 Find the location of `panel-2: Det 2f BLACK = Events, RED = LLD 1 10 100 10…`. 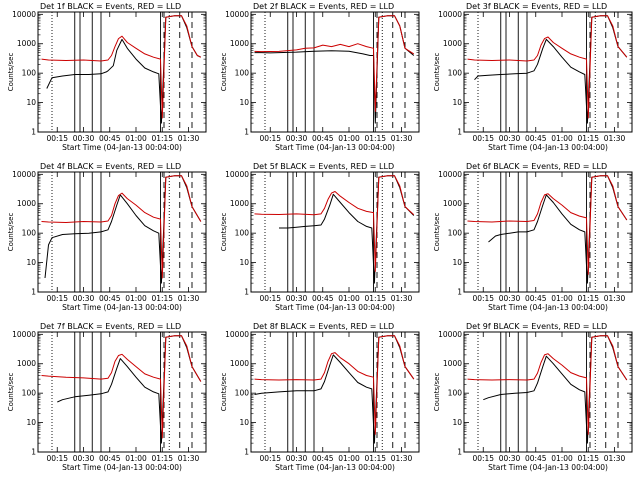

panel-2: Det 2f BLACK = Events, RED = LLD 1 10 100 10… is located at coordinates (320, 77).